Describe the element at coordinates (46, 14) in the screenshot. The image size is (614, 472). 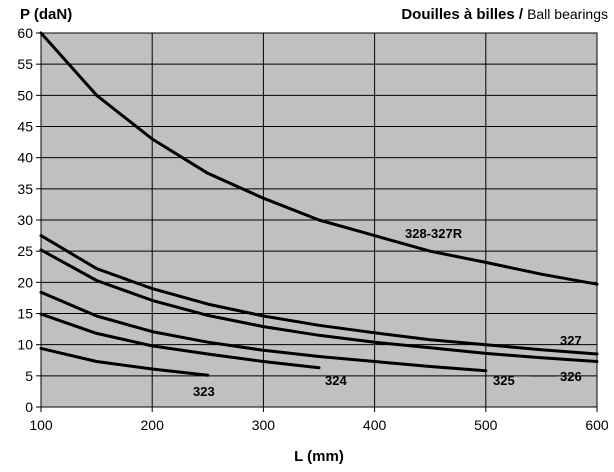
I see `y-axis-label: P (daN)` at that location.